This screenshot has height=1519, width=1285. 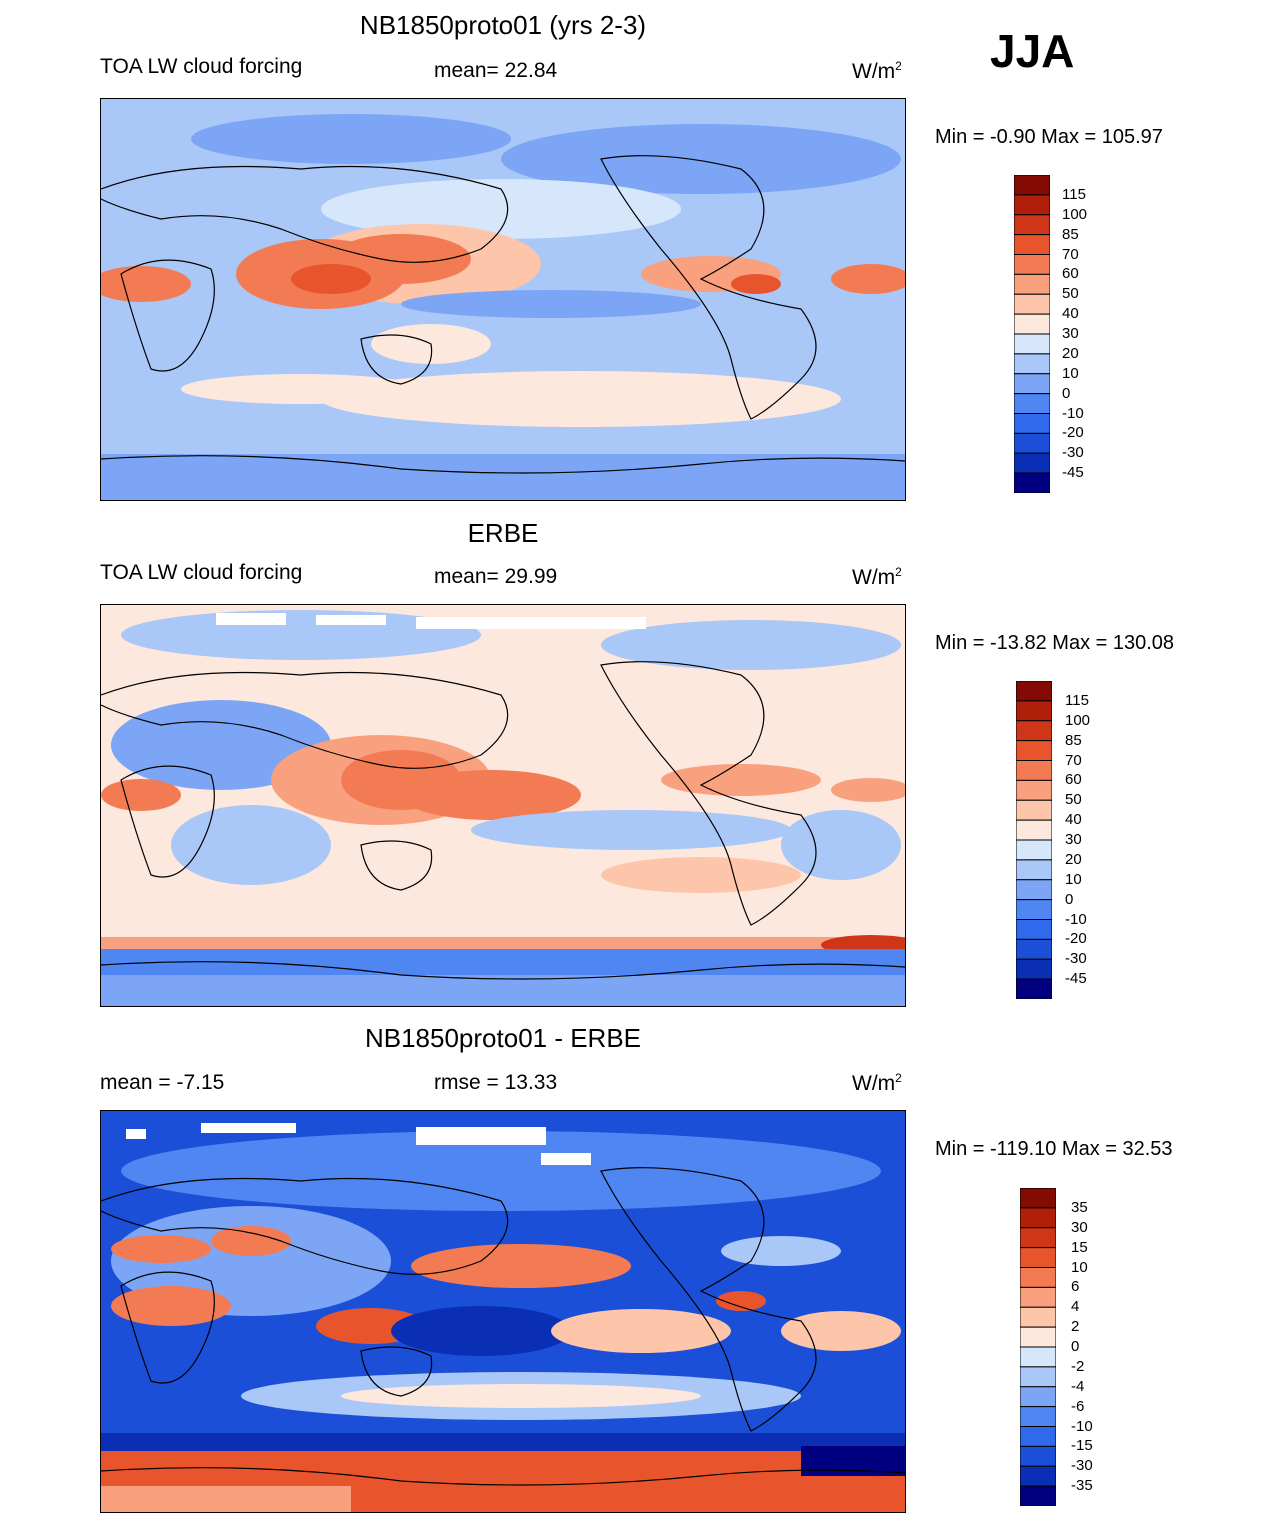 What do you see at coordinates (1055, 643) in the screenshot?
I see `panel2-minmax: Min = -13.82 Max = 130.08` at bounding box center [1055, 643].